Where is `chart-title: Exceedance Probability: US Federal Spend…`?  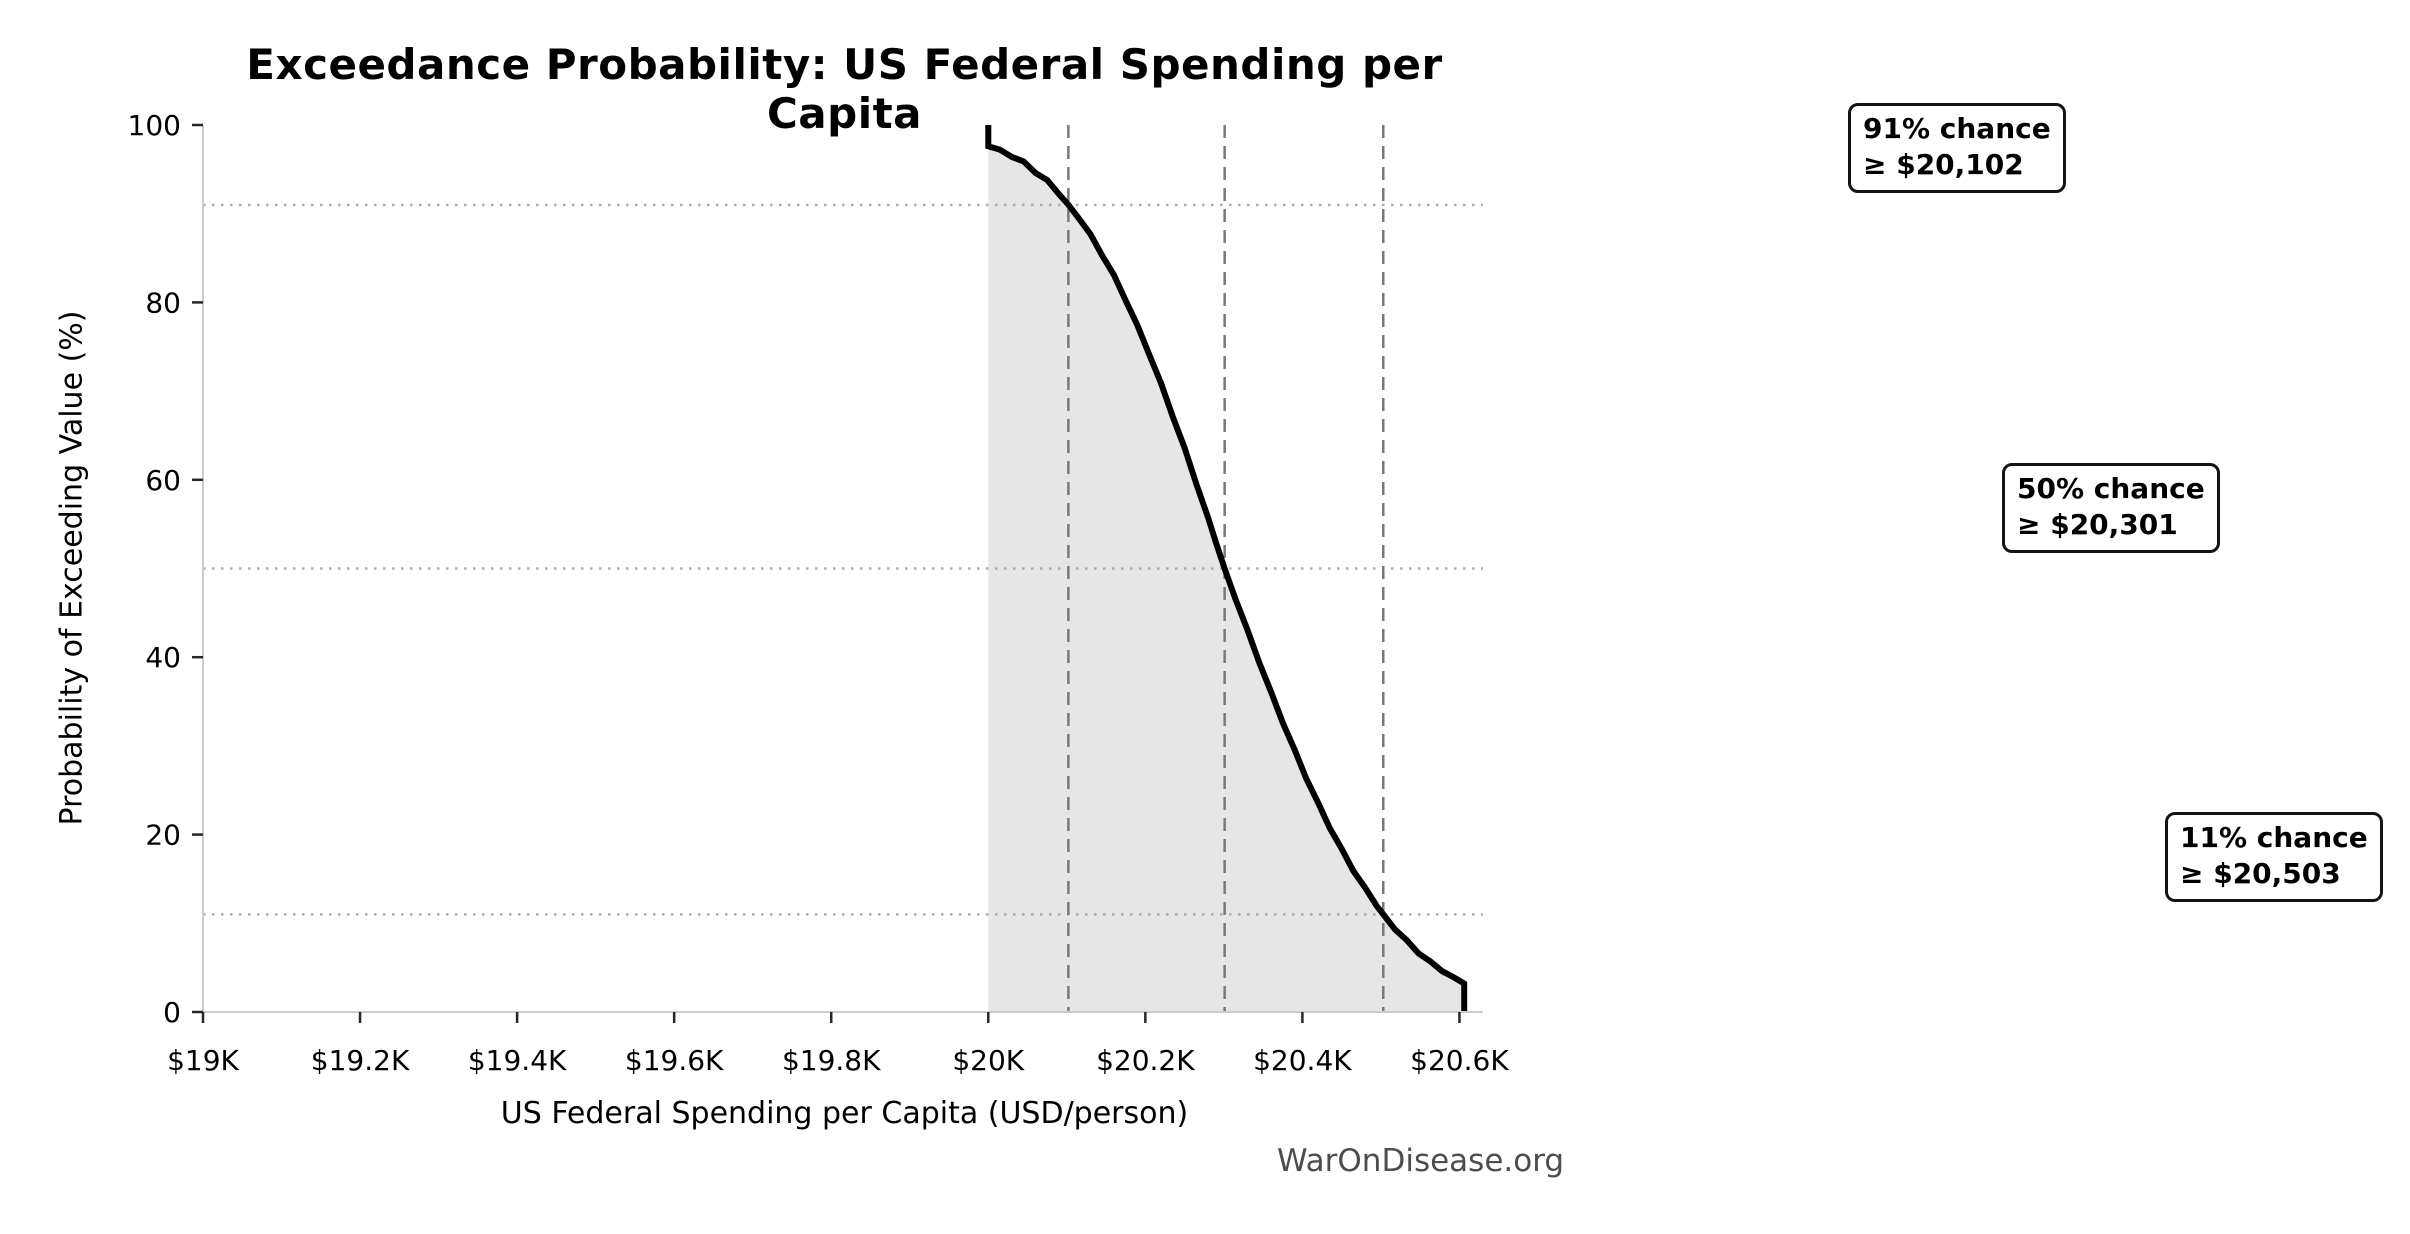
chart-title: Exceedance Probability: US Federal Spend… is located at coordinates (844, 89).